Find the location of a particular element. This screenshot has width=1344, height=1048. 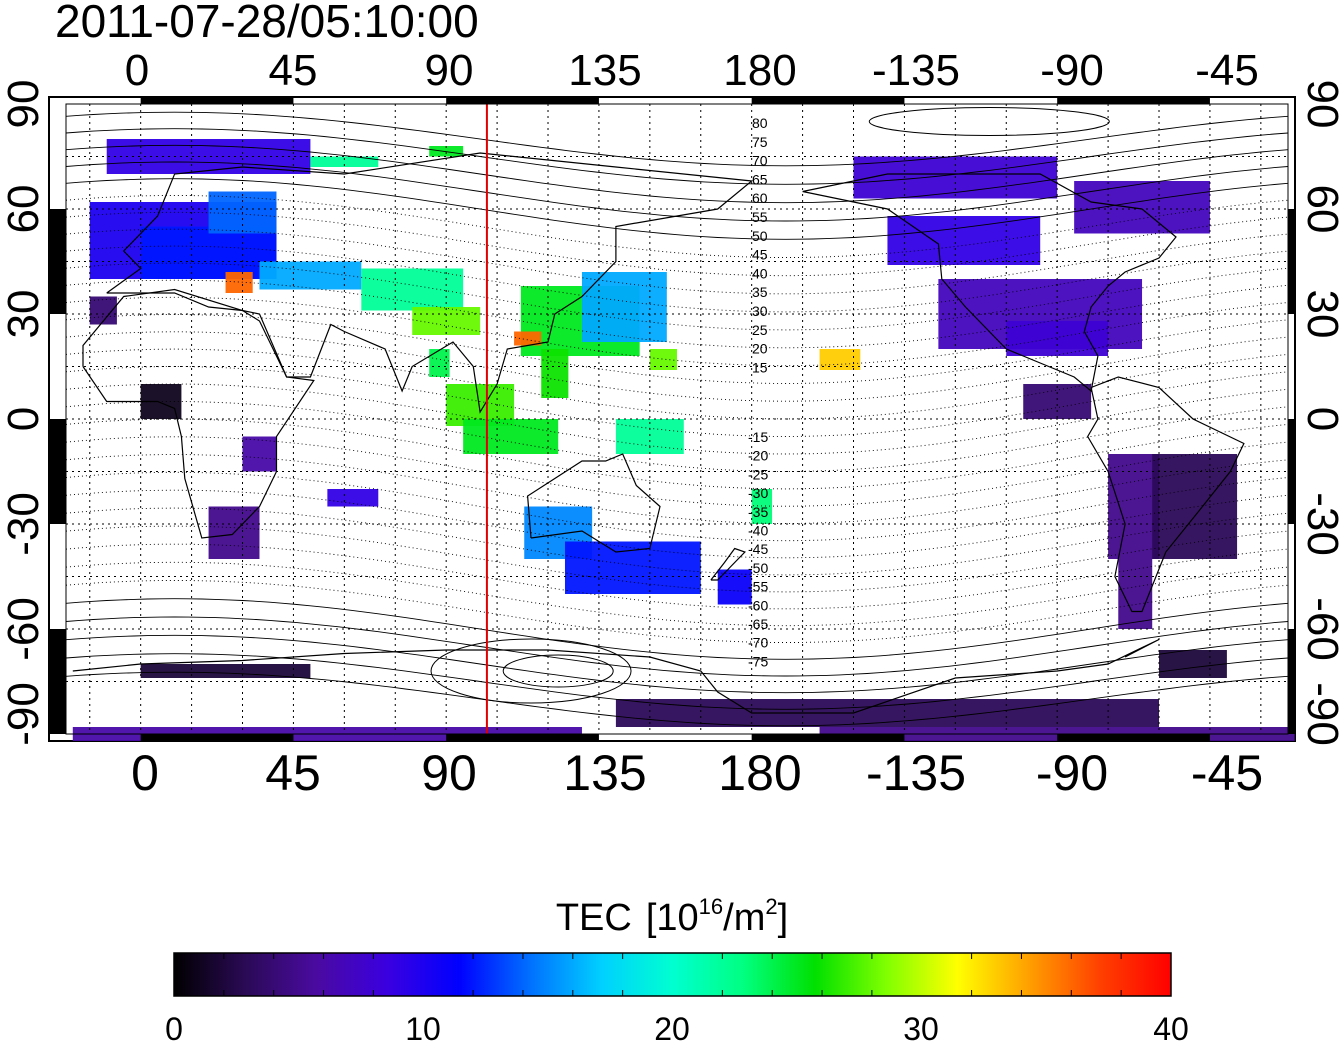

contour-value-label: -25 is located at coordinates (758, 474).